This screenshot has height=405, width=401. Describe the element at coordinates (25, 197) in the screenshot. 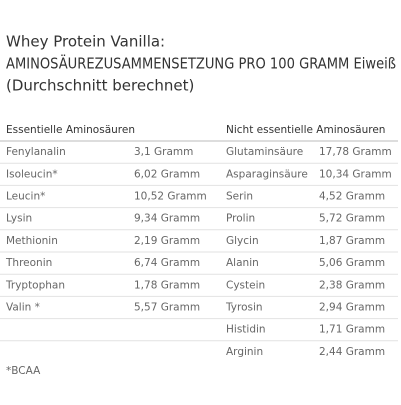

I see `amino-acid: Leucin*` at that location.